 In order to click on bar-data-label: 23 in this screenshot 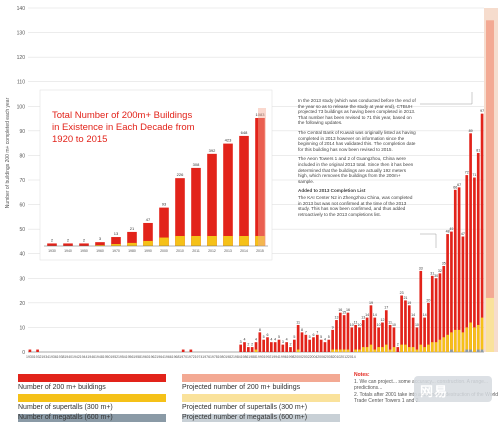, I will do `click(402, 293)`.